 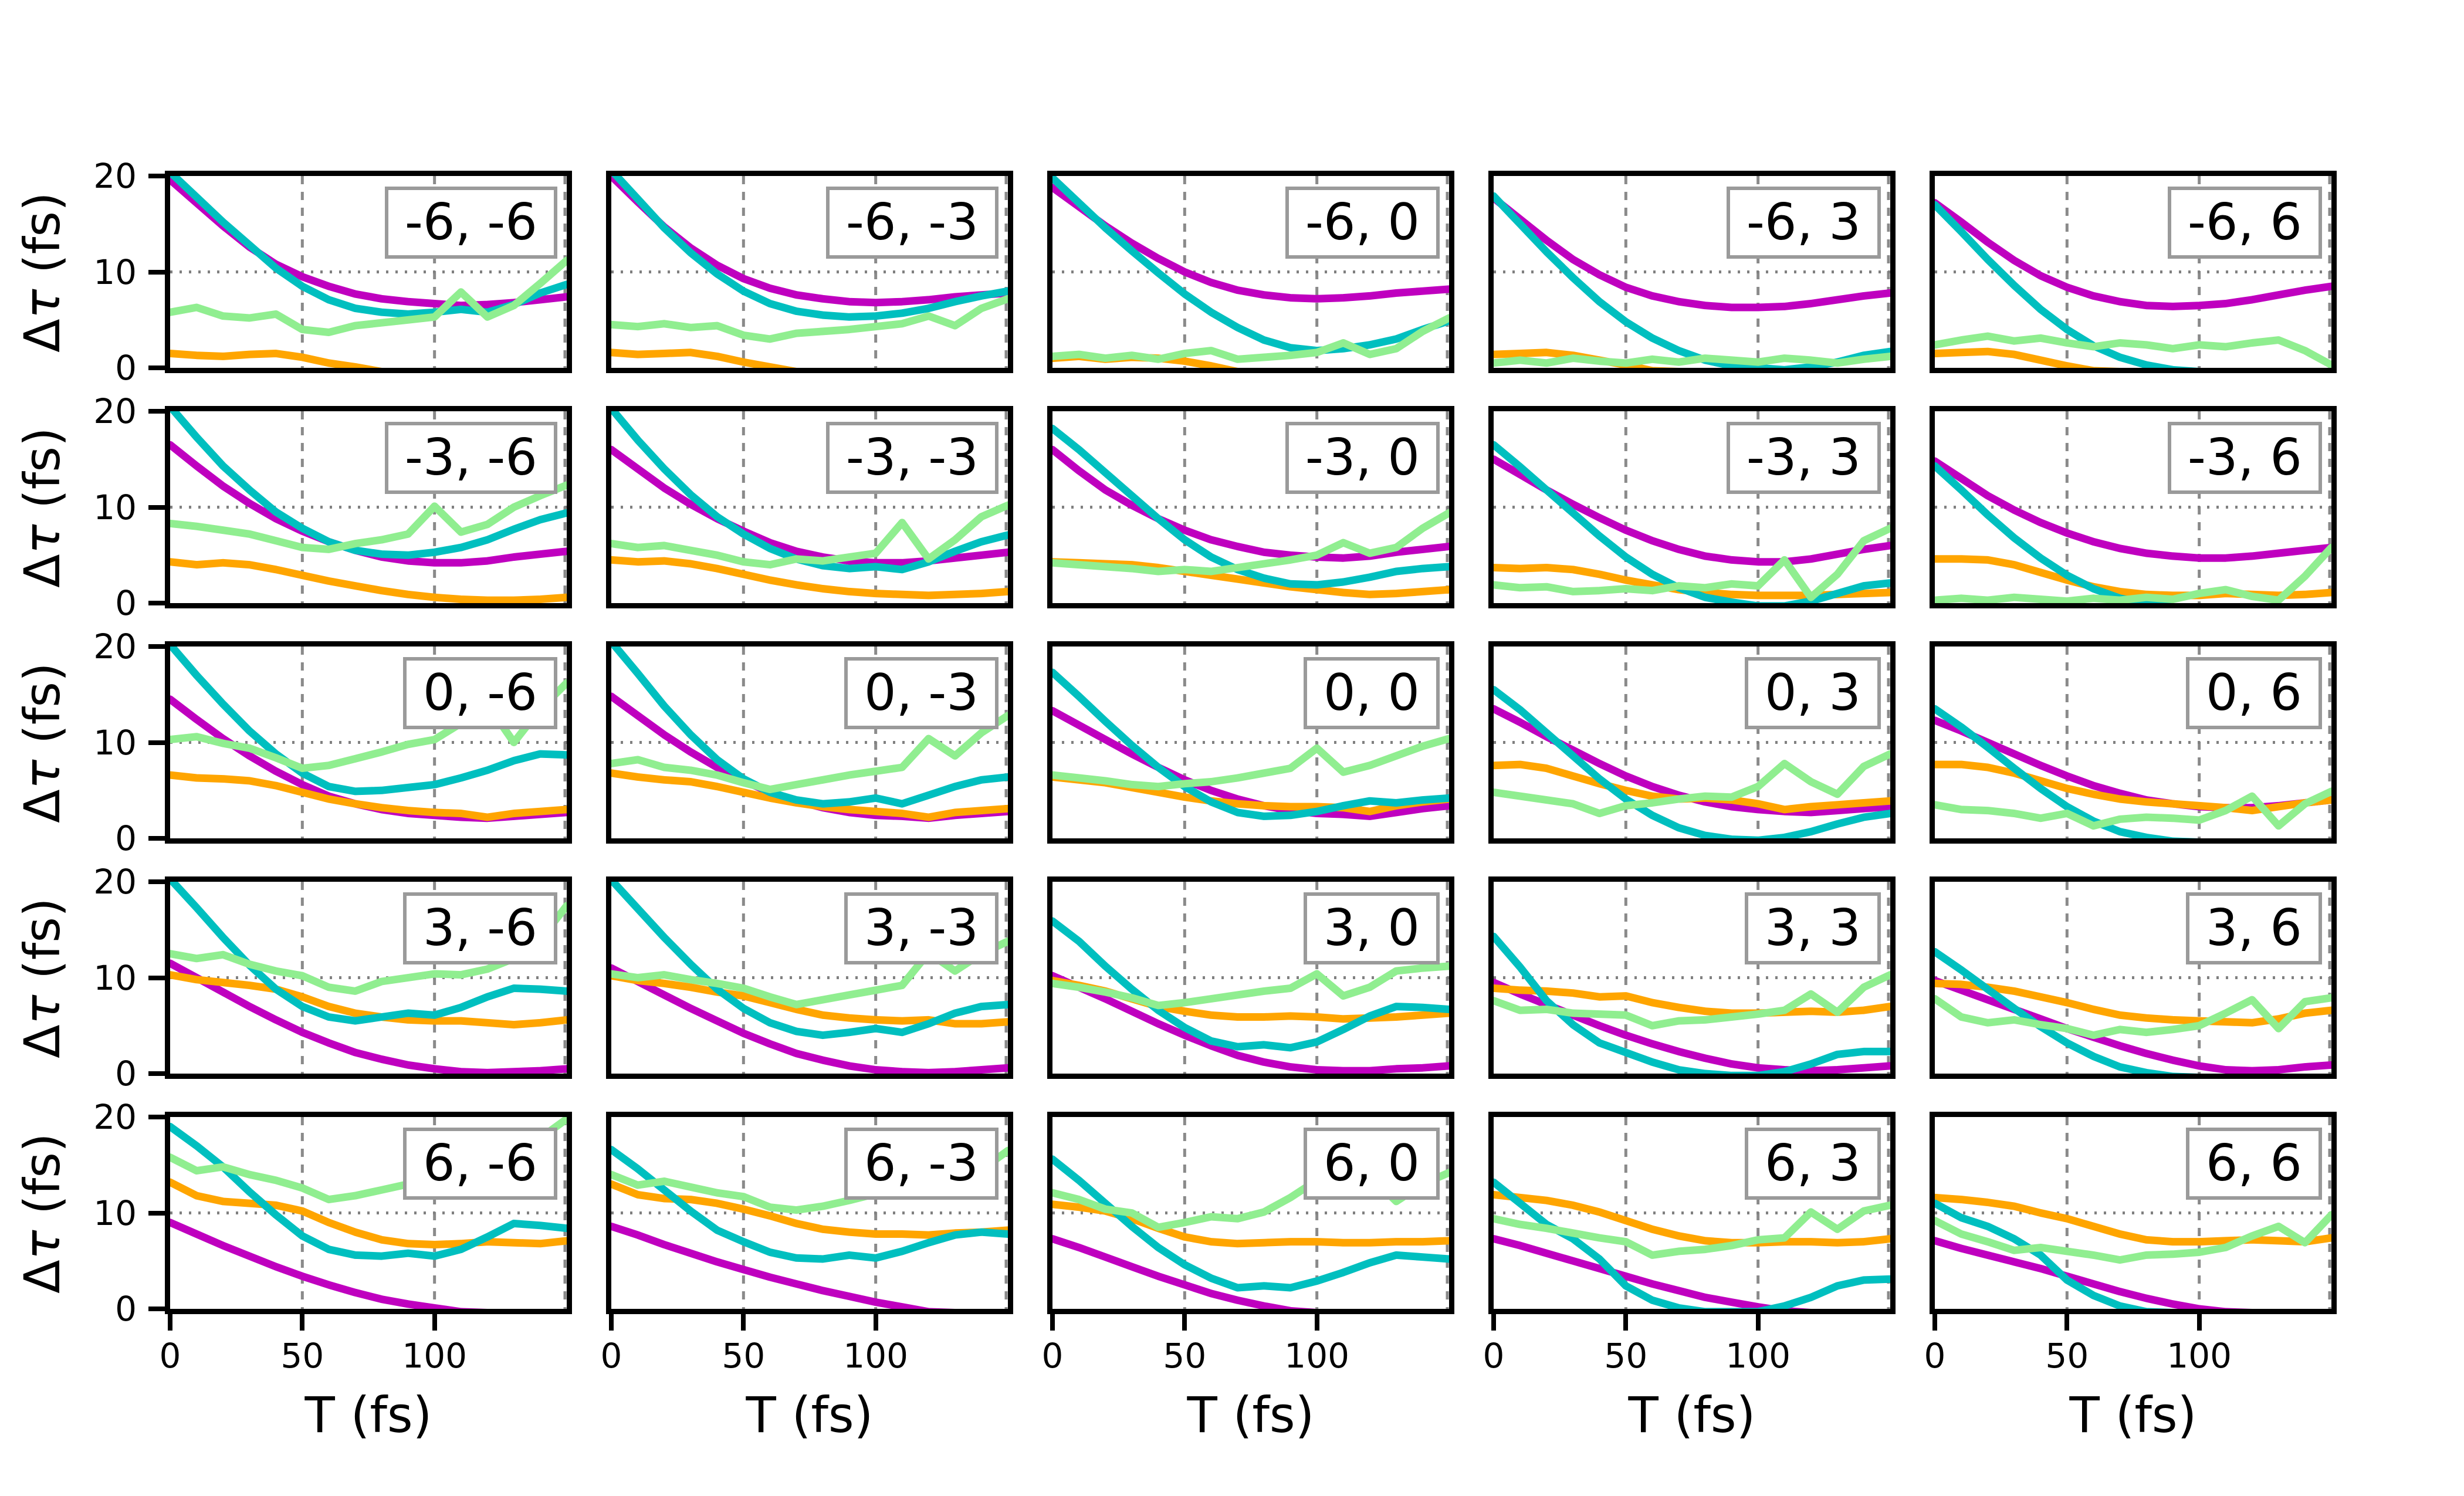 I want to click on x-tick-label: 100, so click(x=1758, y=1356).